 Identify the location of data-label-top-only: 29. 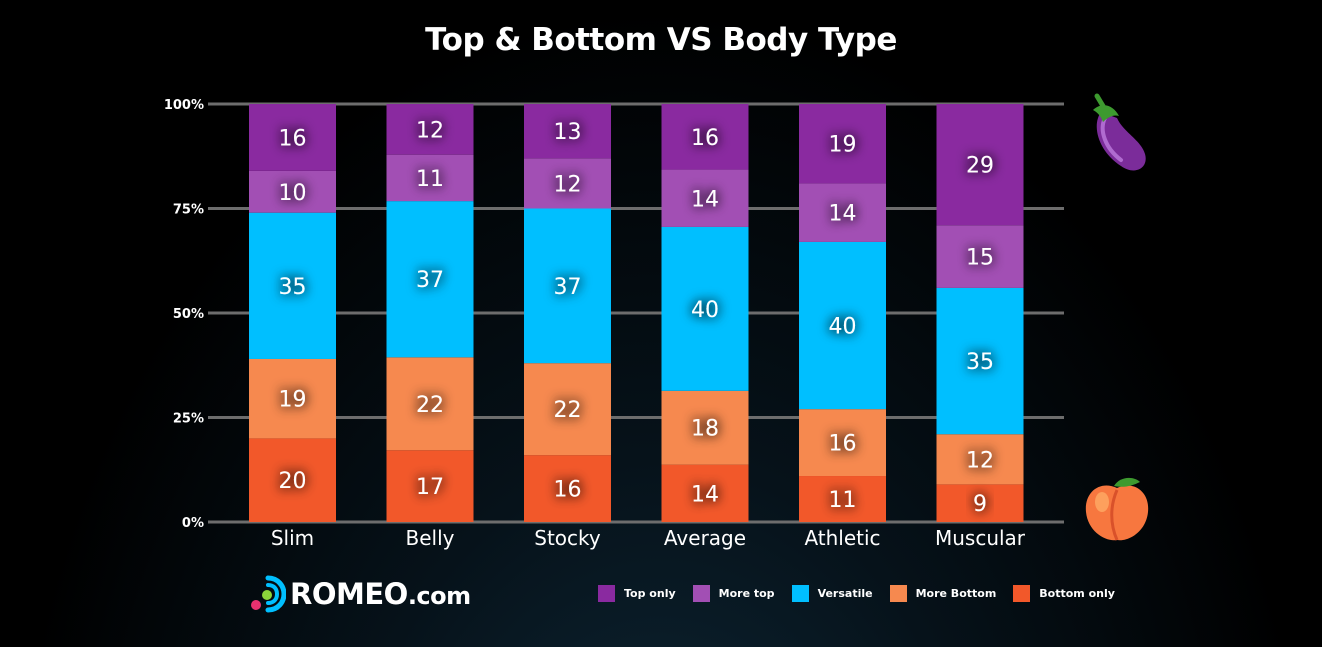
(980, 166).